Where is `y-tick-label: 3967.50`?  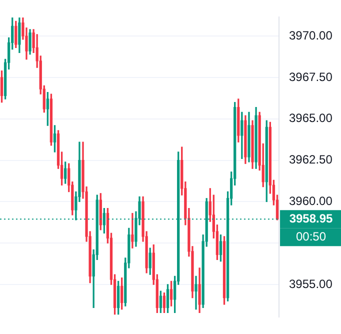
y-tick-label: 3967.50 is located at coordinates (311, 77).